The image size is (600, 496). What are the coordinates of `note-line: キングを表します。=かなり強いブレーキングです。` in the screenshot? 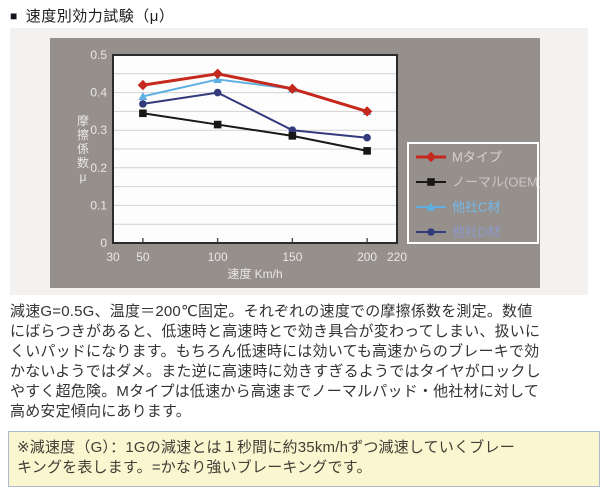 It's located at (194, 467).